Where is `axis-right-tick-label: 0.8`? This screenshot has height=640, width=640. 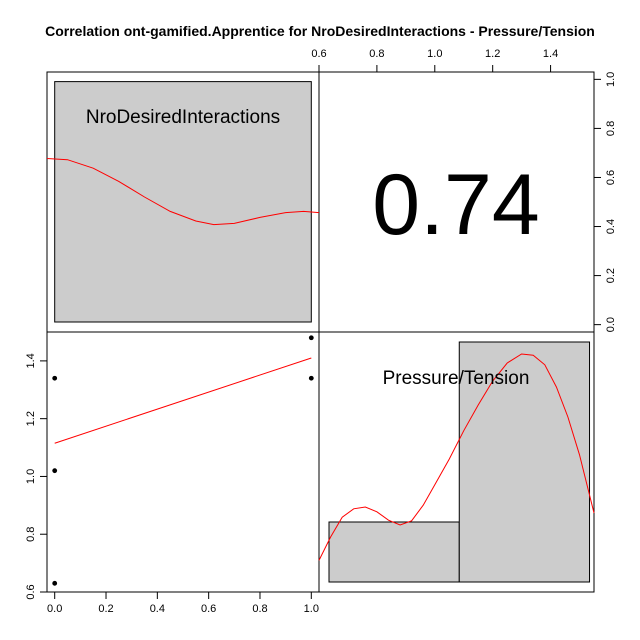
axis-right-tick-label: 0.8 is located at coordinates (611, 128).